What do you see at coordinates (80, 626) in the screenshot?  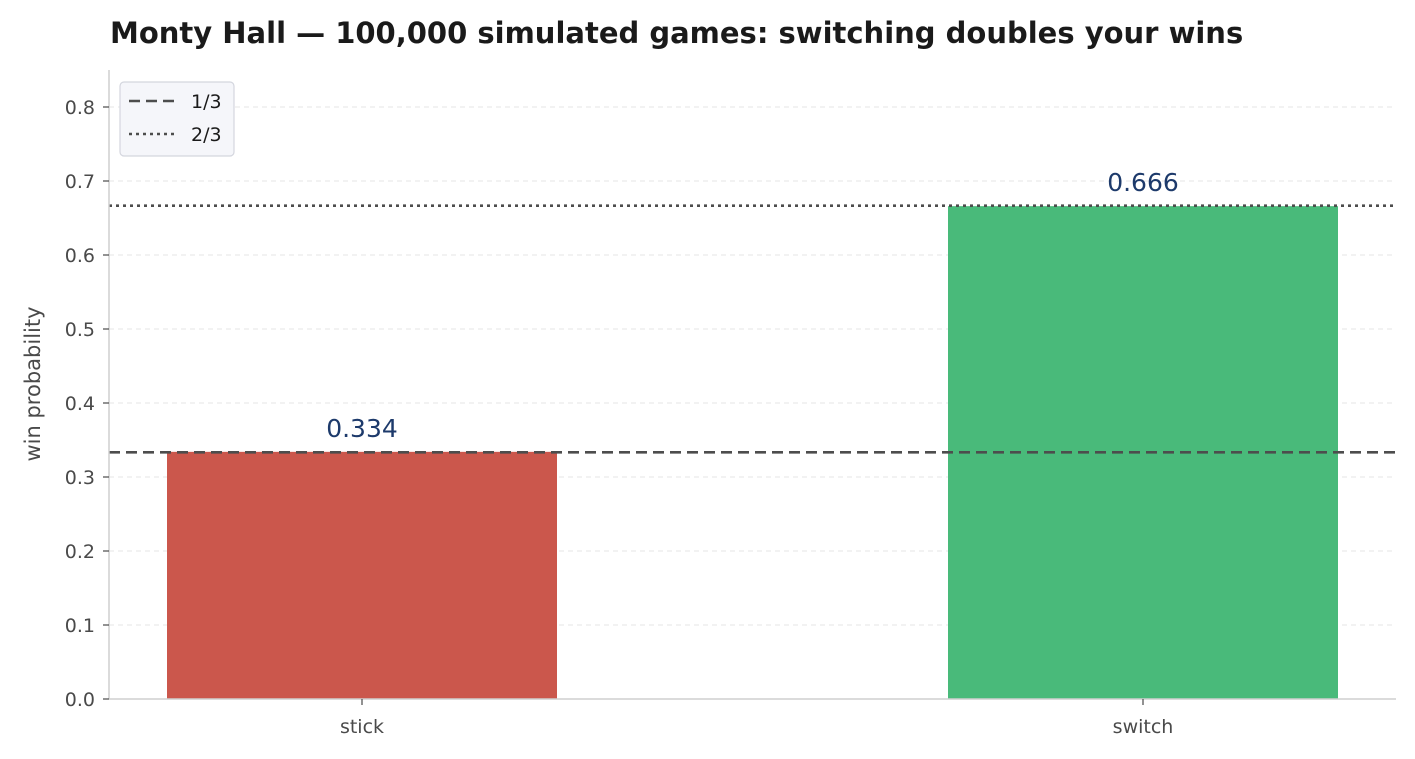 I see `y-tick-label: 0.1` at bounding box center [80, 626].